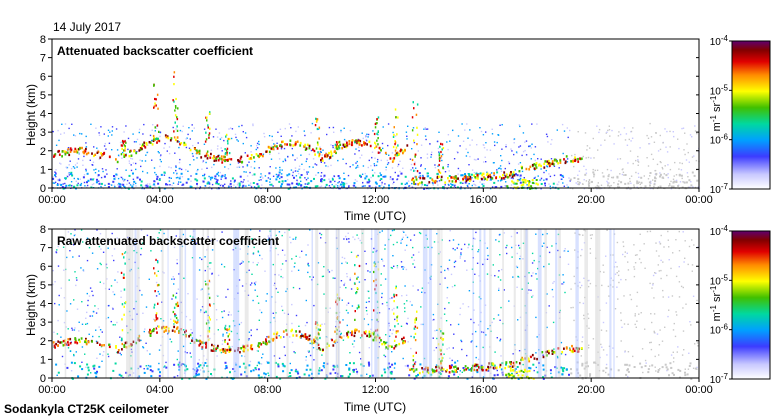  I want to click on colorbar-tick-label: 10-6, so click(719, 330).